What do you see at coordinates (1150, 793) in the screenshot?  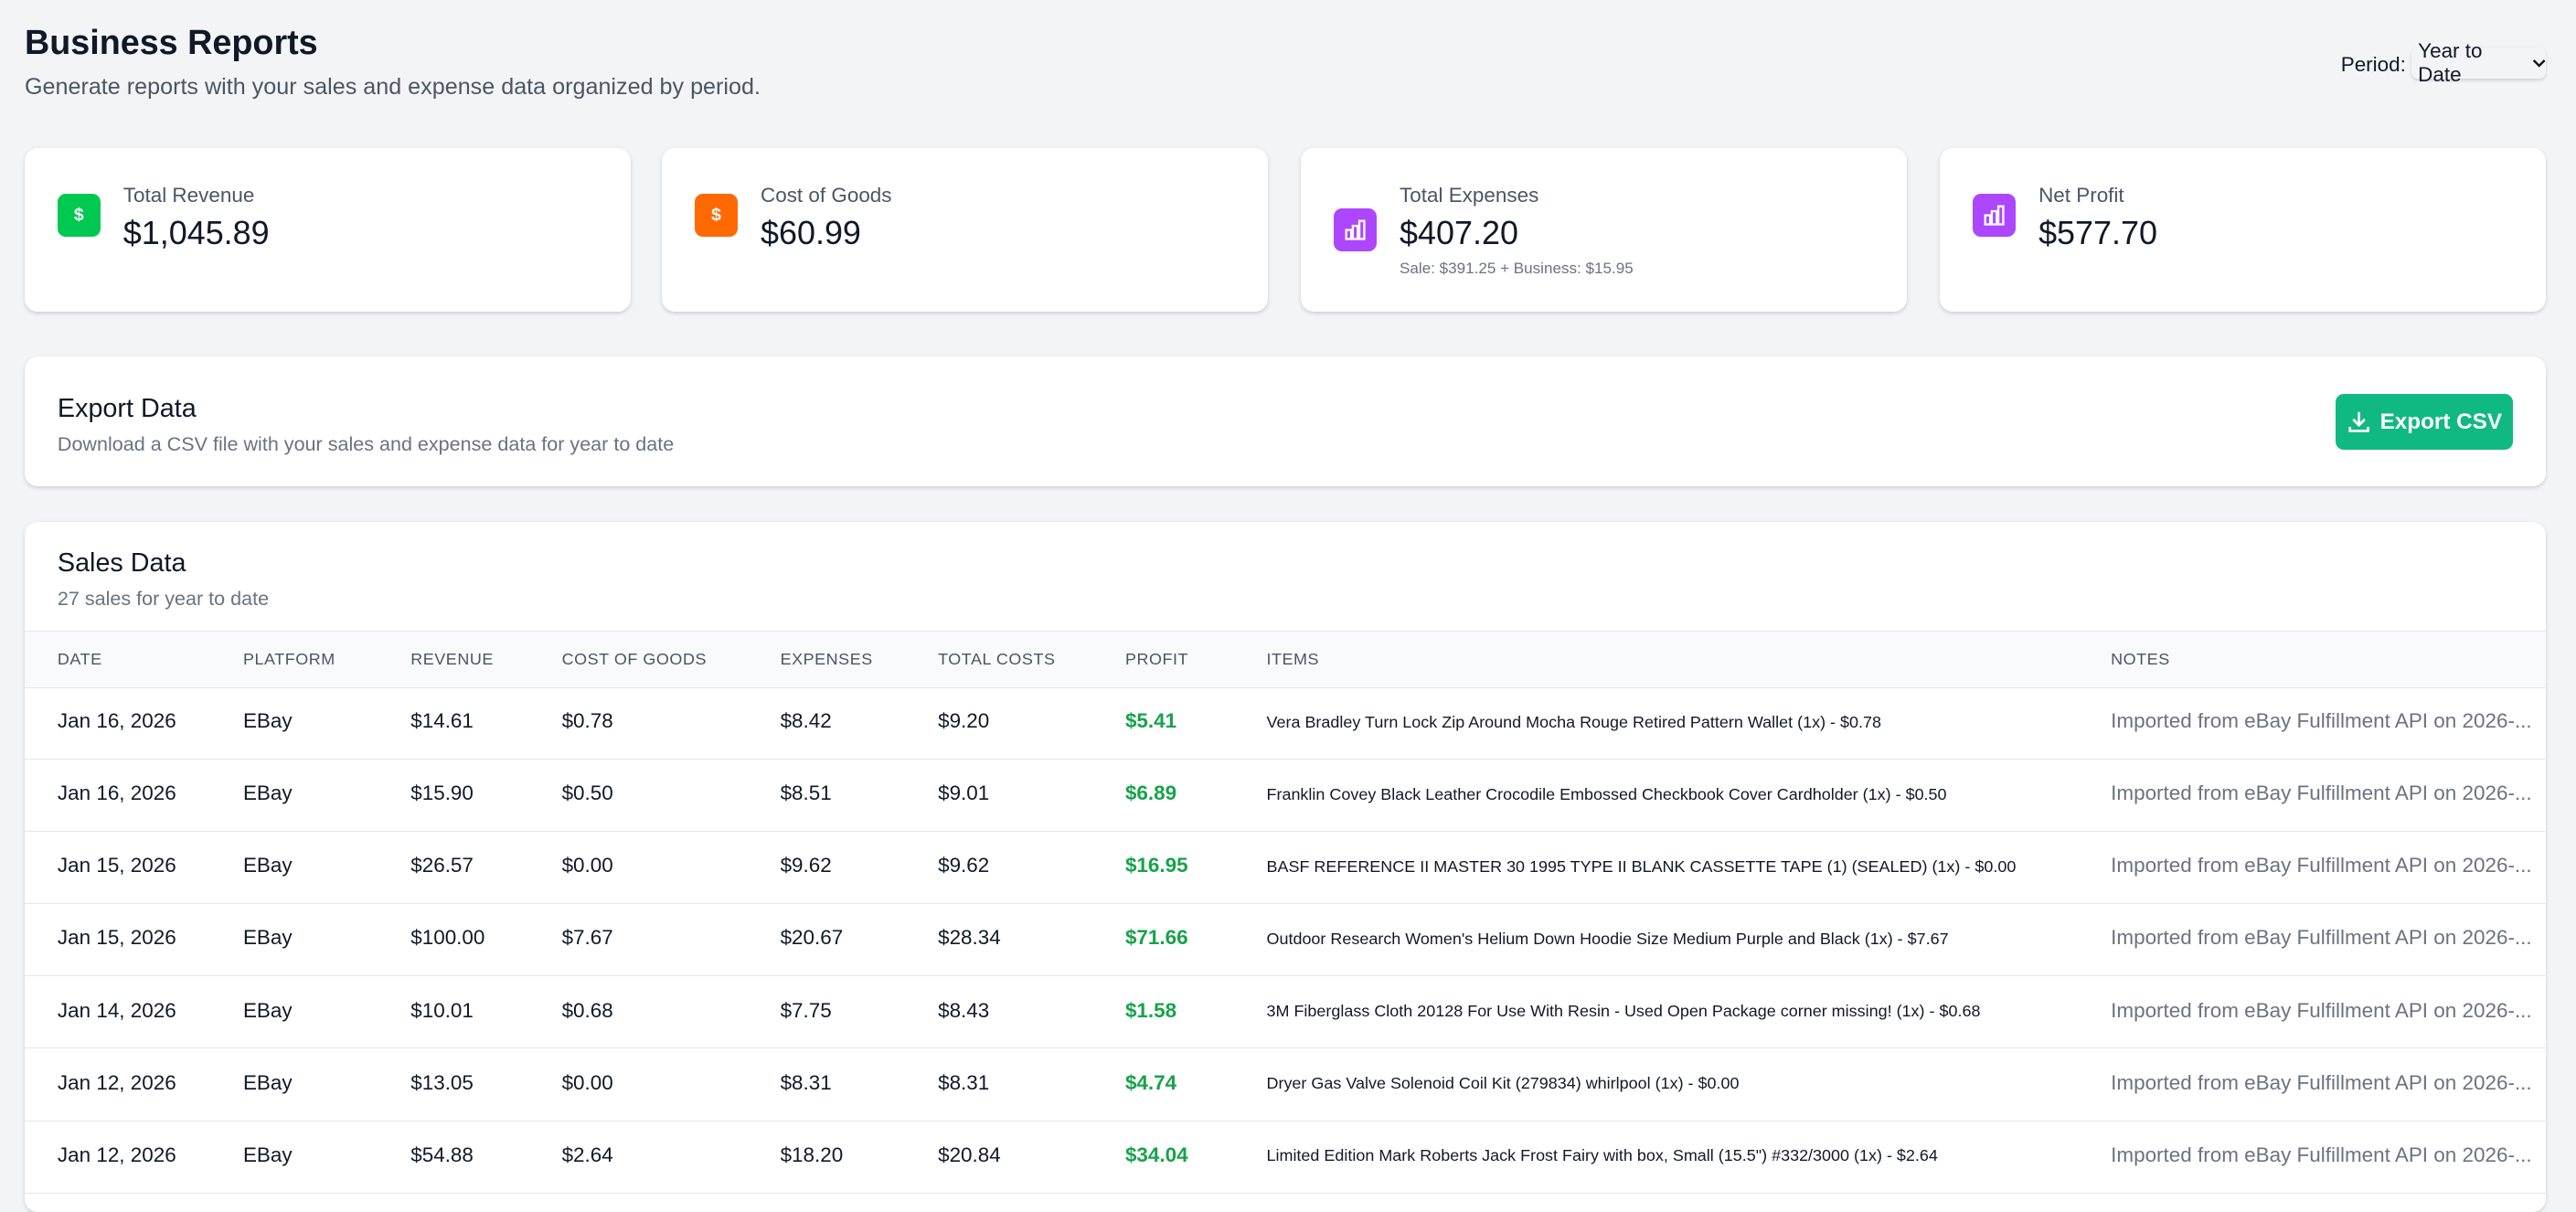 I see `cell-profit: $6.89` at bounding box center [1150, 793].